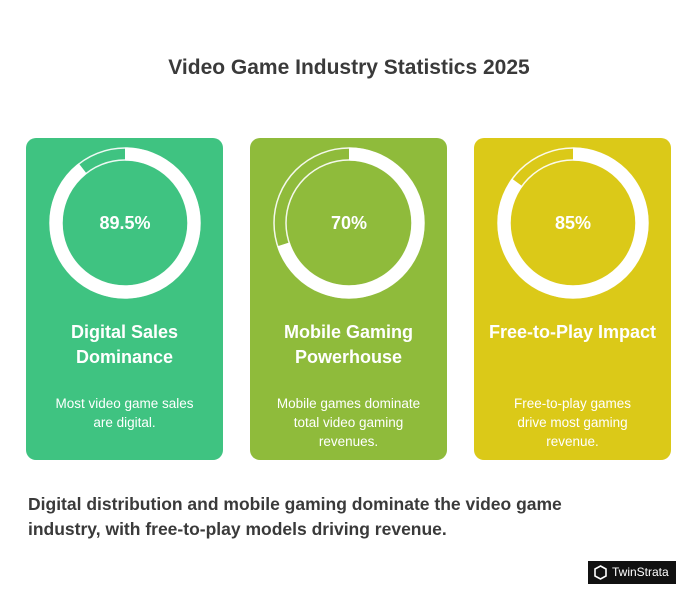  I want to click on card-description: Most video game sales are digital., so click(124, 413).